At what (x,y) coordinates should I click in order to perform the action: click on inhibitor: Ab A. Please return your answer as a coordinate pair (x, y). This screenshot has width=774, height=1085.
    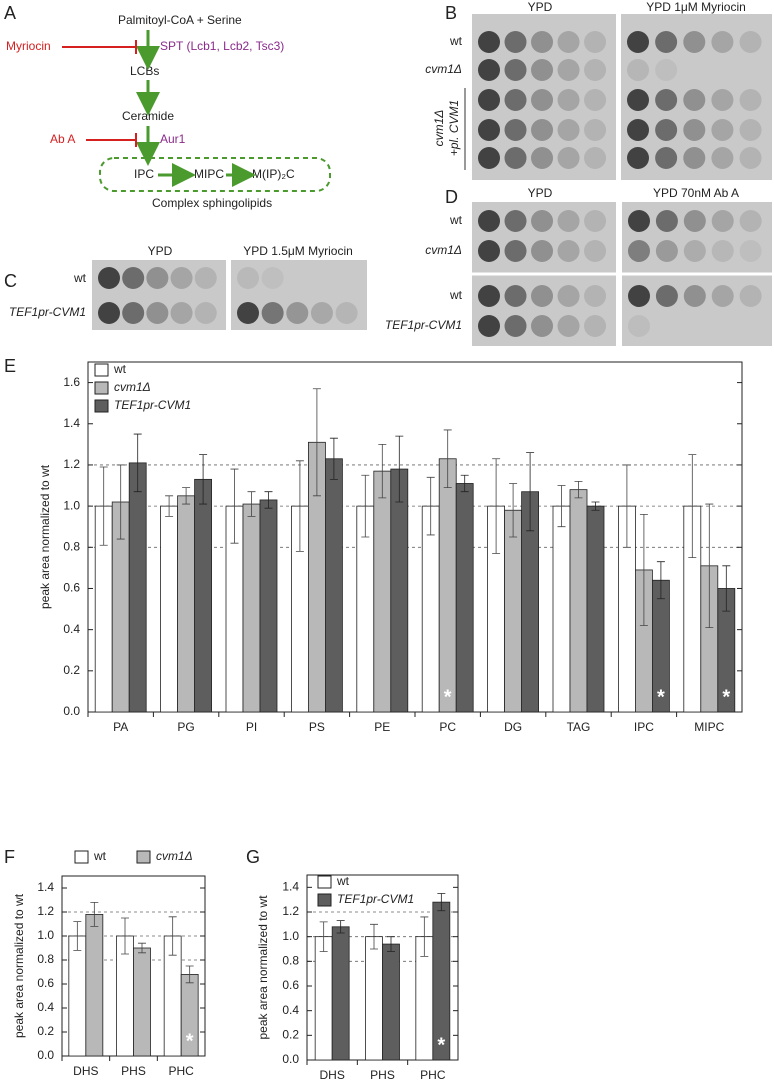
    Looking at the image, I should click on (62, 139).